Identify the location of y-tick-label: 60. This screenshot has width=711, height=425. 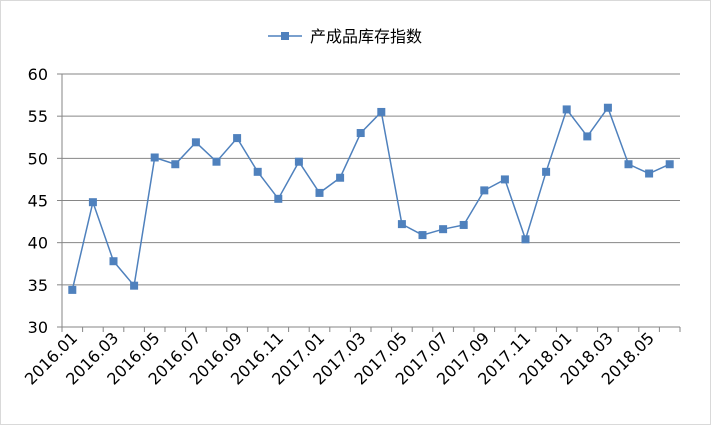
(38, 74).